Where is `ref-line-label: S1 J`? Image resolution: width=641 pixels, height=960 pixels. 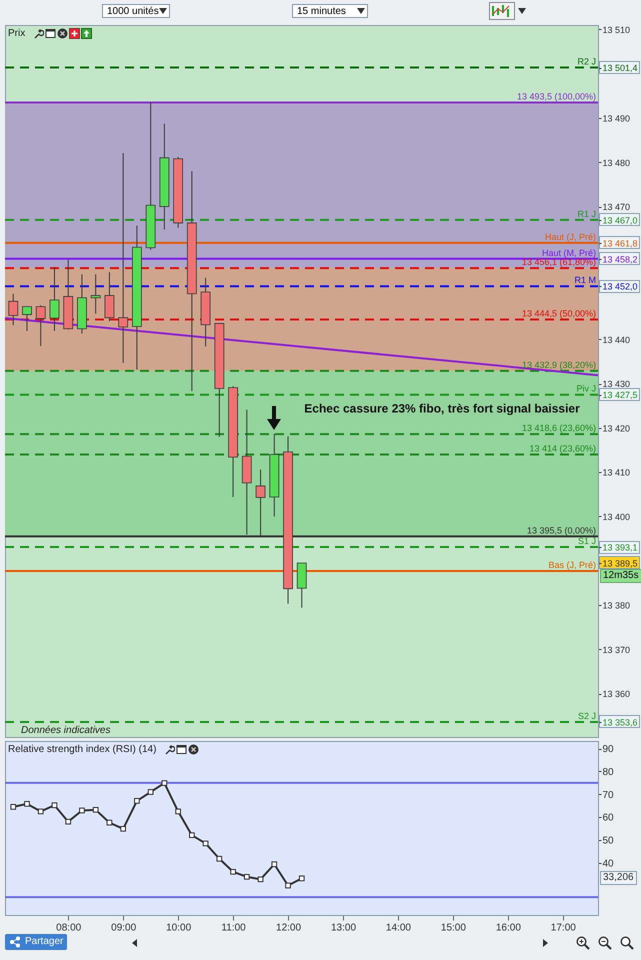
ref-line-label: S1 J is located at coordinates (587, 541).